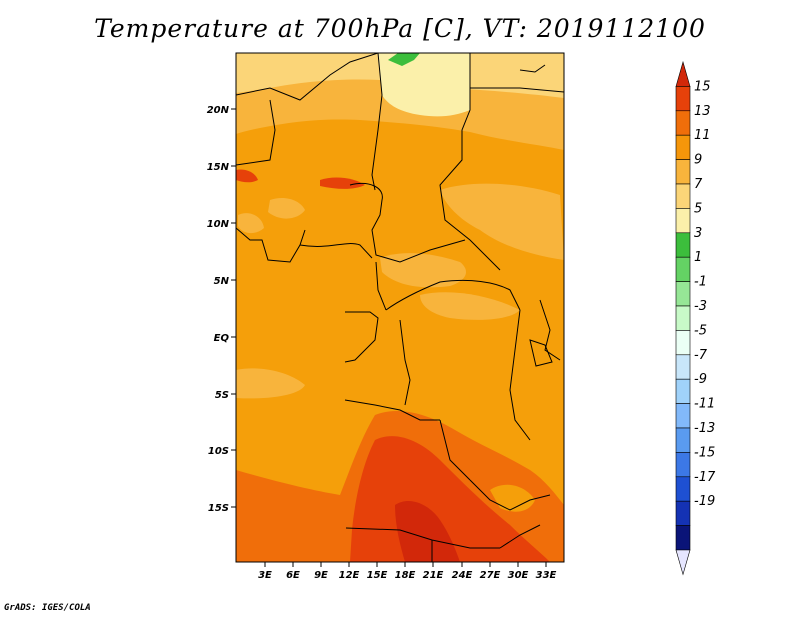 Image resolution: width=800 pixels, height=618 pixels. I want to click on colorbar-label: 13, so click(702, 111).